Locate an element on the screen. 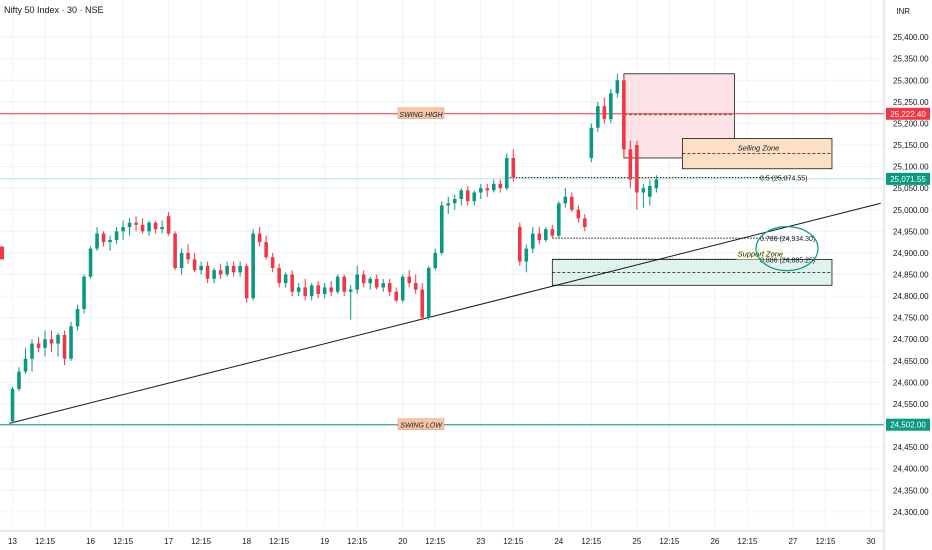  x-tick-label: 18 is located at coordinates (246, 541).